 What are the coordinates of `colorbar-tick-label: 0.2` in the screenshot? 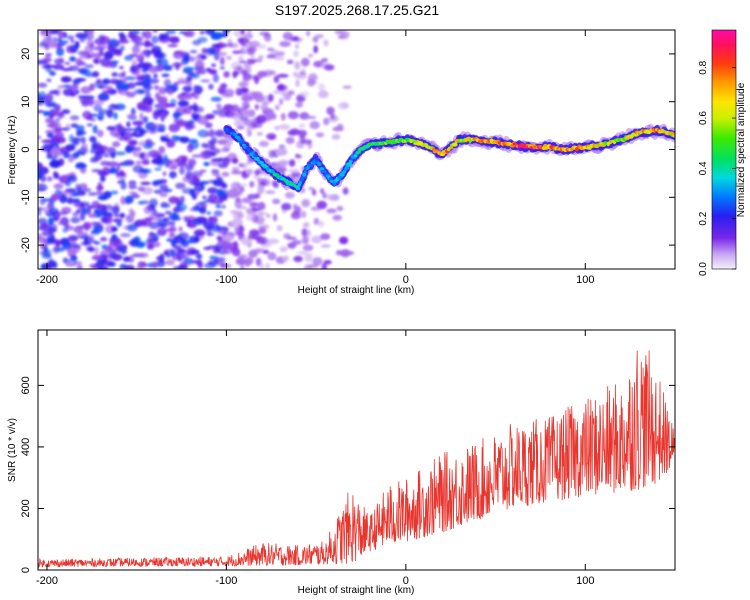 It's located at (703, 218).